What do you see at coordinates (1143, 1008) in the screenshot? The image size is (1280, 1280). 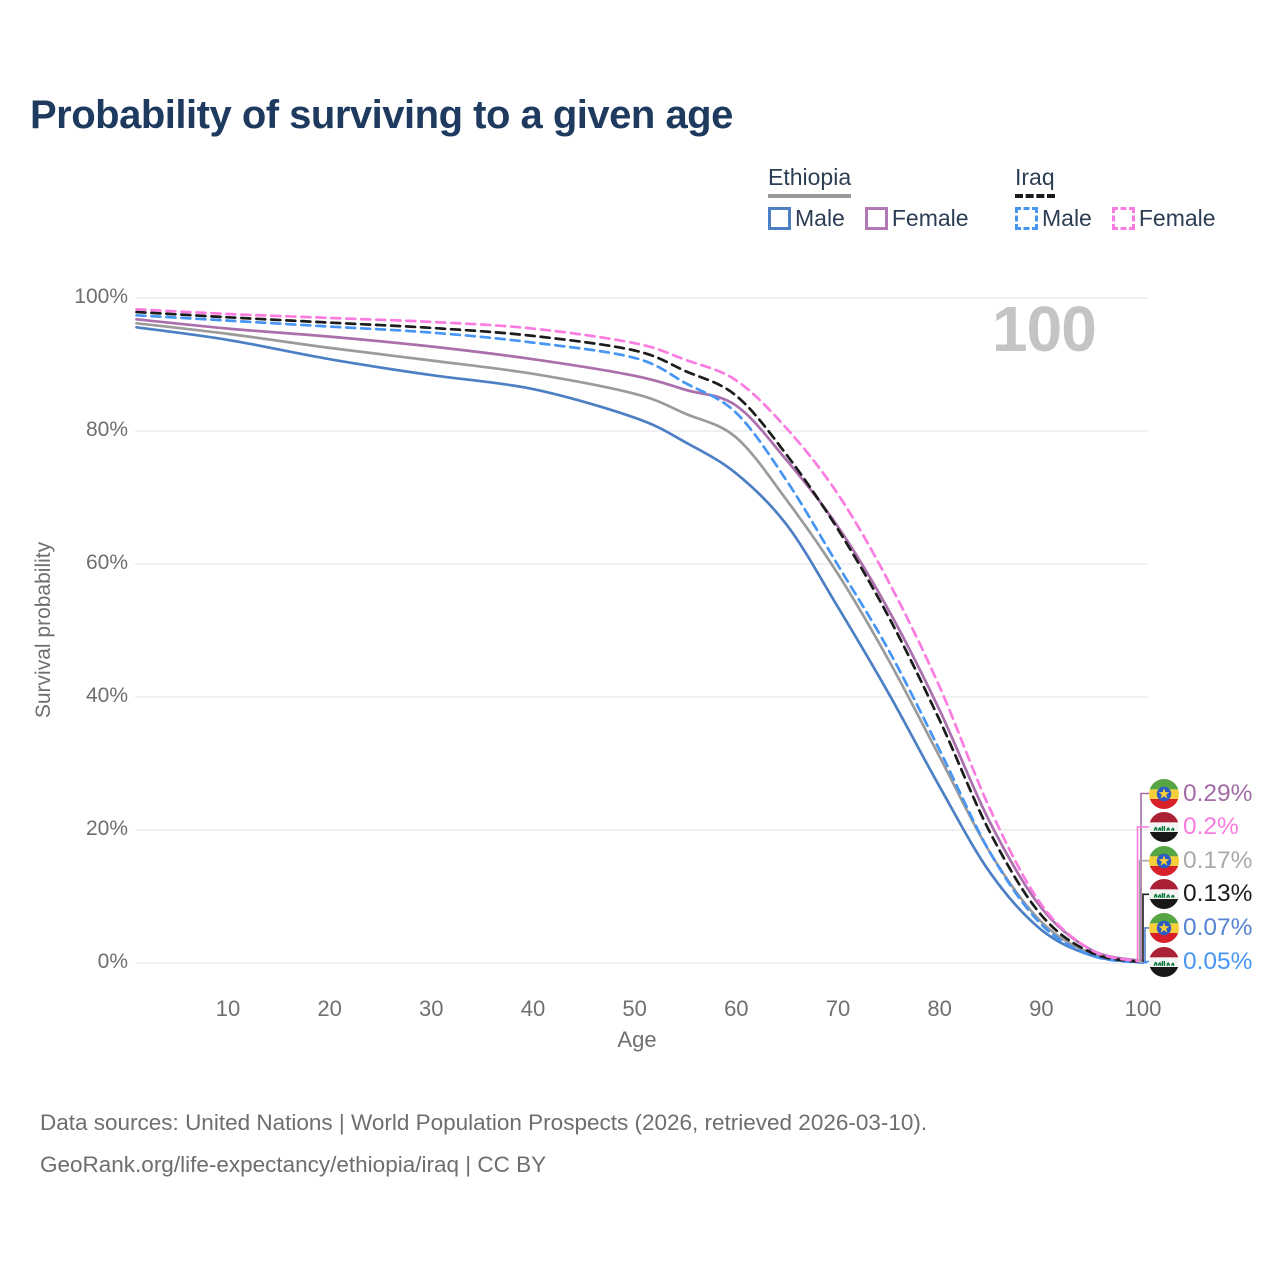 I see `x-tick-label: 100` at bounding box center [1143, 1008].